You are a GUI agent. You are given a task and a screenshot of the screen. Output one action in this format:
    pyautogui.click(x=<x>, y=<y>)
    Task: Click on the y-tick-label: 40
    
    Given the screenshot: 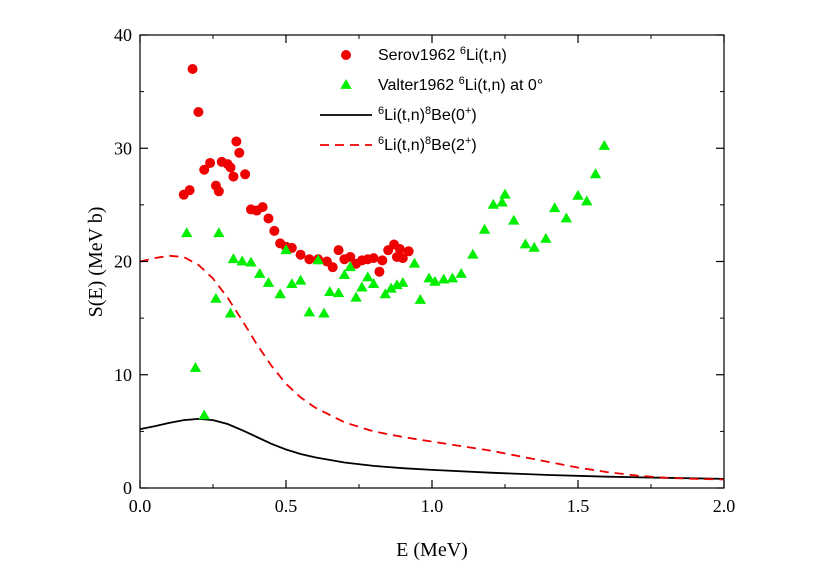 What is the action you would take?
    pyautogui.click(x=123, y=35)
    